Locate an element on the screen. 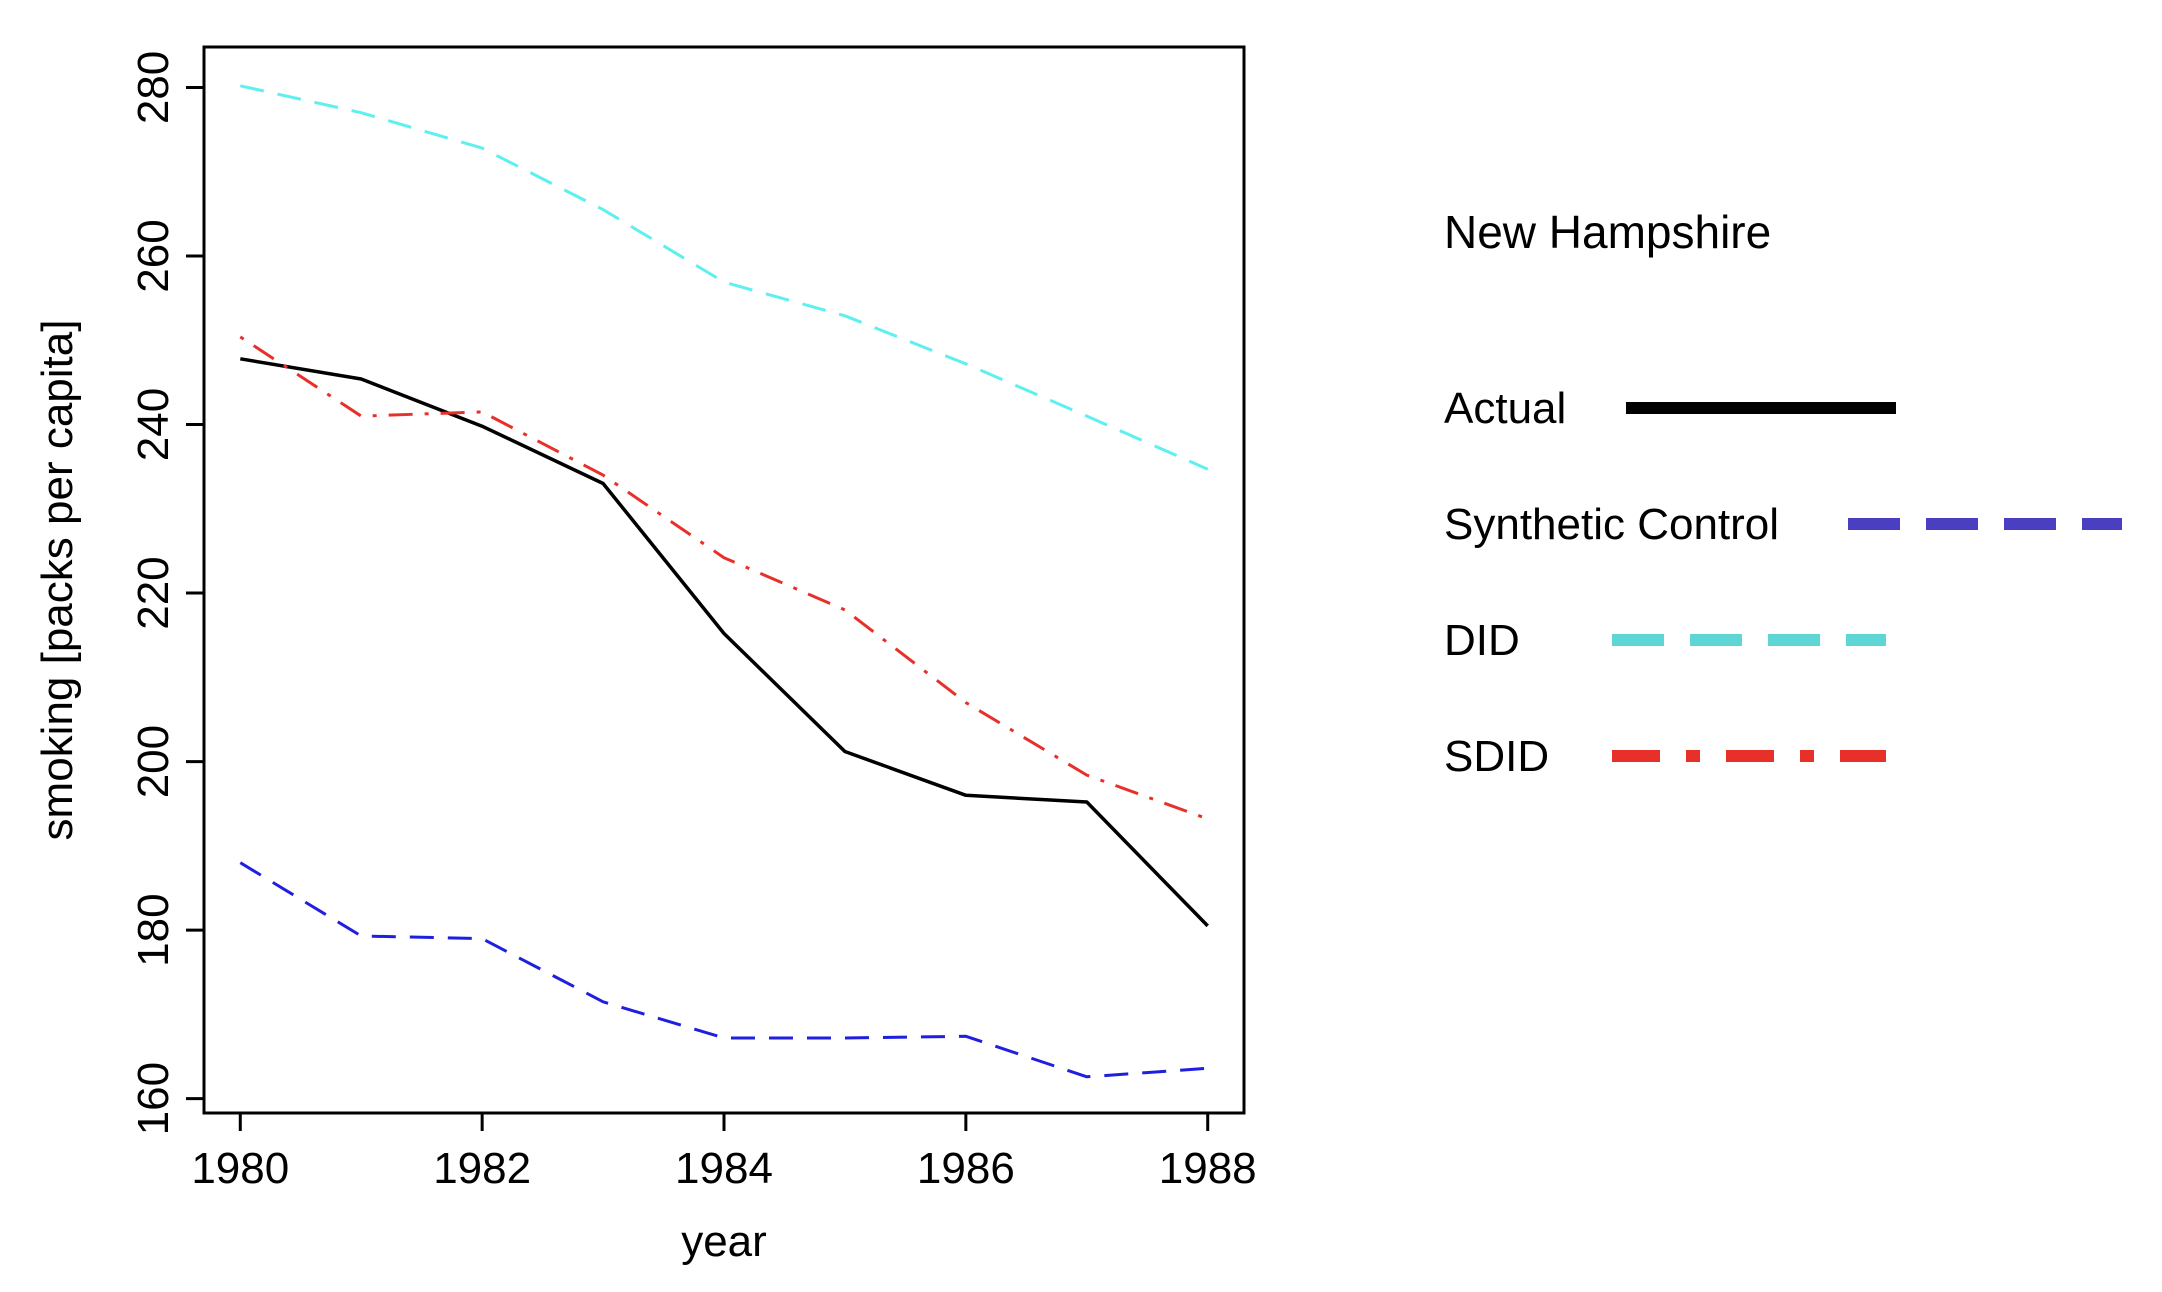 The height and width of the screenshot is (1292, 2162). legend-label-sdid: SDID is located at coordinates (1496, 756).